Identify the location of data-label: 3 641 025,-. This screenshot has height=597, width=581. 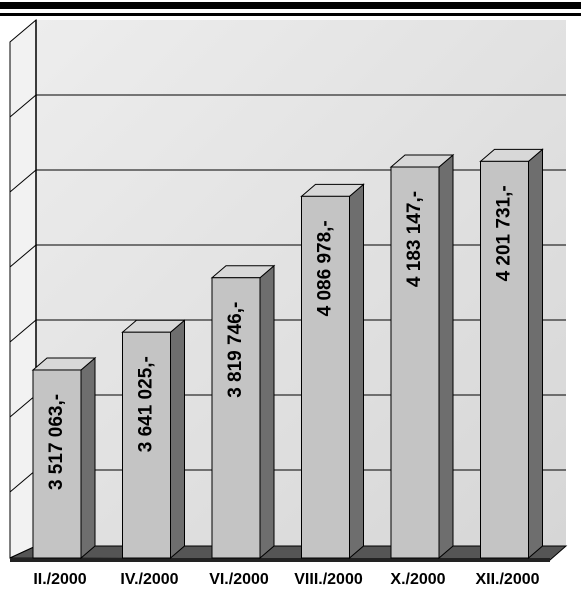
(146, 404).